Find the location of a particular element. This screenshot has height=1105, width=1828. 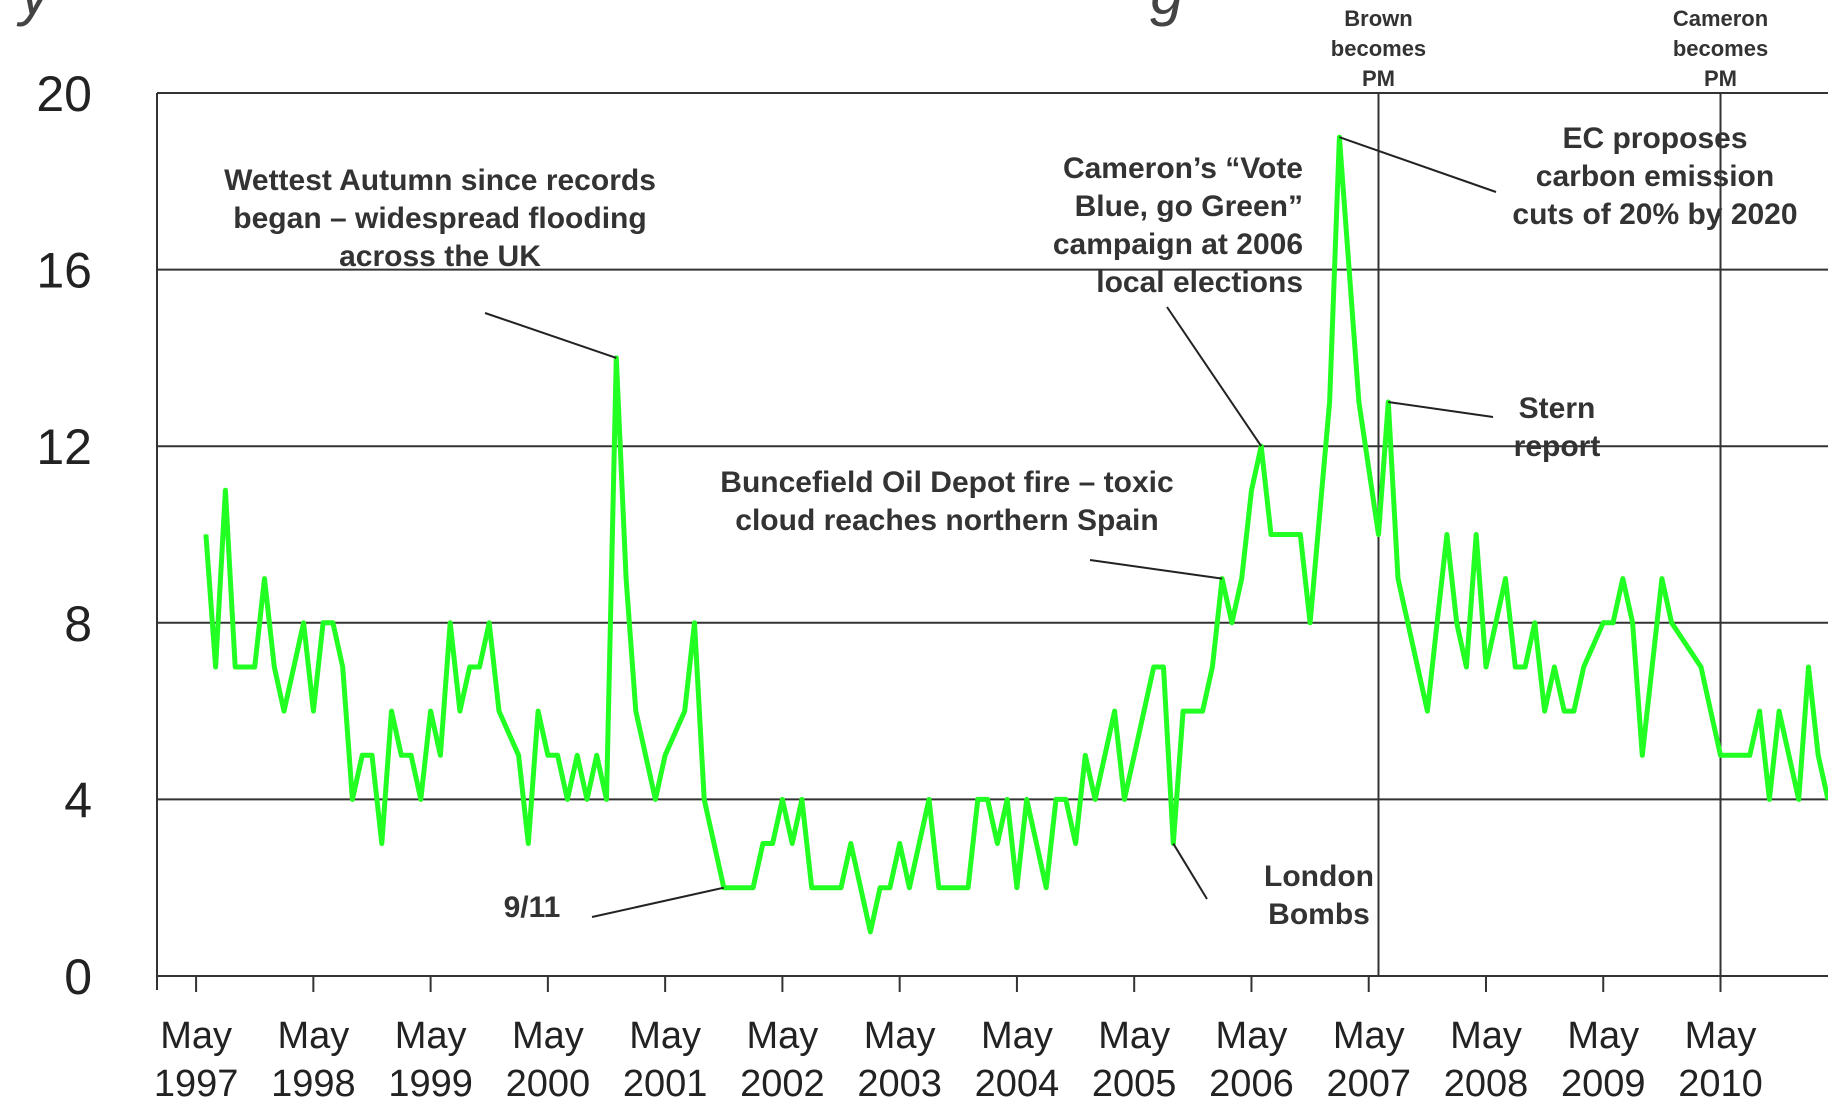

annotation-text: Wettest Autumn since records is located at coordinates (440, 180).